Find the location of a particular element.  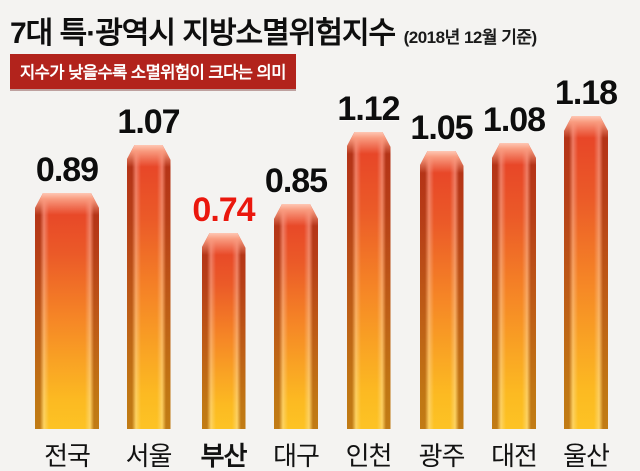

title-date-suffix: (2018년 12월 기준) is located at coordinates (470, 37).